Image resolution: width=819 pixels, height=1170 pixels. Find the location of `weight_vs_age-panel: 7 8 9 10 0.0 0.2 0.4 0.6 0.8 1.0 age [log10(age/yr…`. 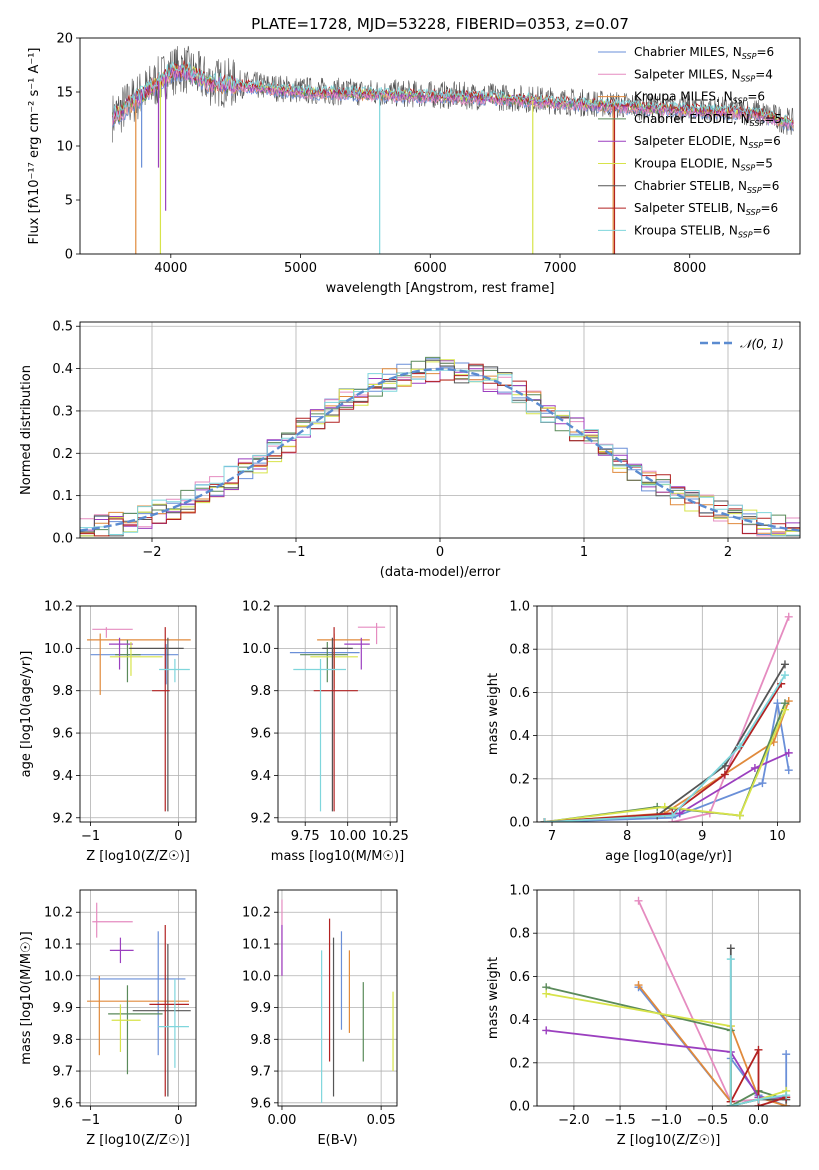

weight_vs_age-panel: 7 8 9 10 0.0 0.2 0.4 0.6 0.8 1.0 age [log10(age/yr… is located at coordinates (643, 732).